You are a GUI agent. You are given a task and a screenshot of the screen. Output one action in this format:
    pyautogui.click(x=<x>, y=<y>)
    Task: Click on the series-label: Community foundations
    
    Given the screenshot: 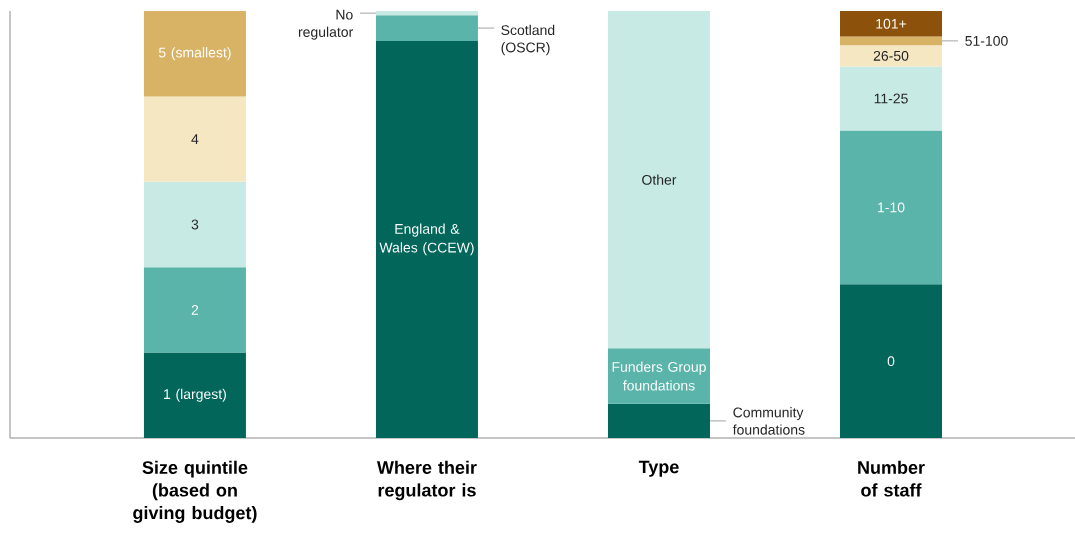 What is the action you would take?
    pyautogui.click(x=768, y=421)
    